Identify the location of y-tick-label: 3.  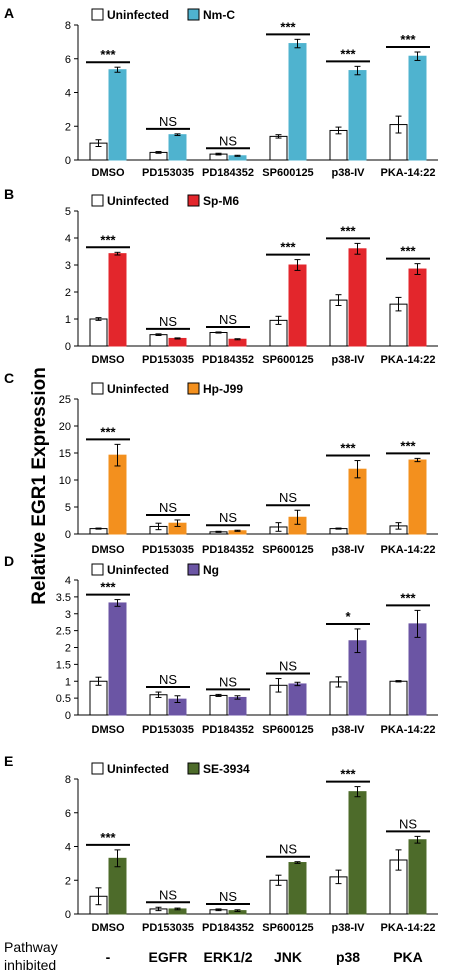
(68, 266).